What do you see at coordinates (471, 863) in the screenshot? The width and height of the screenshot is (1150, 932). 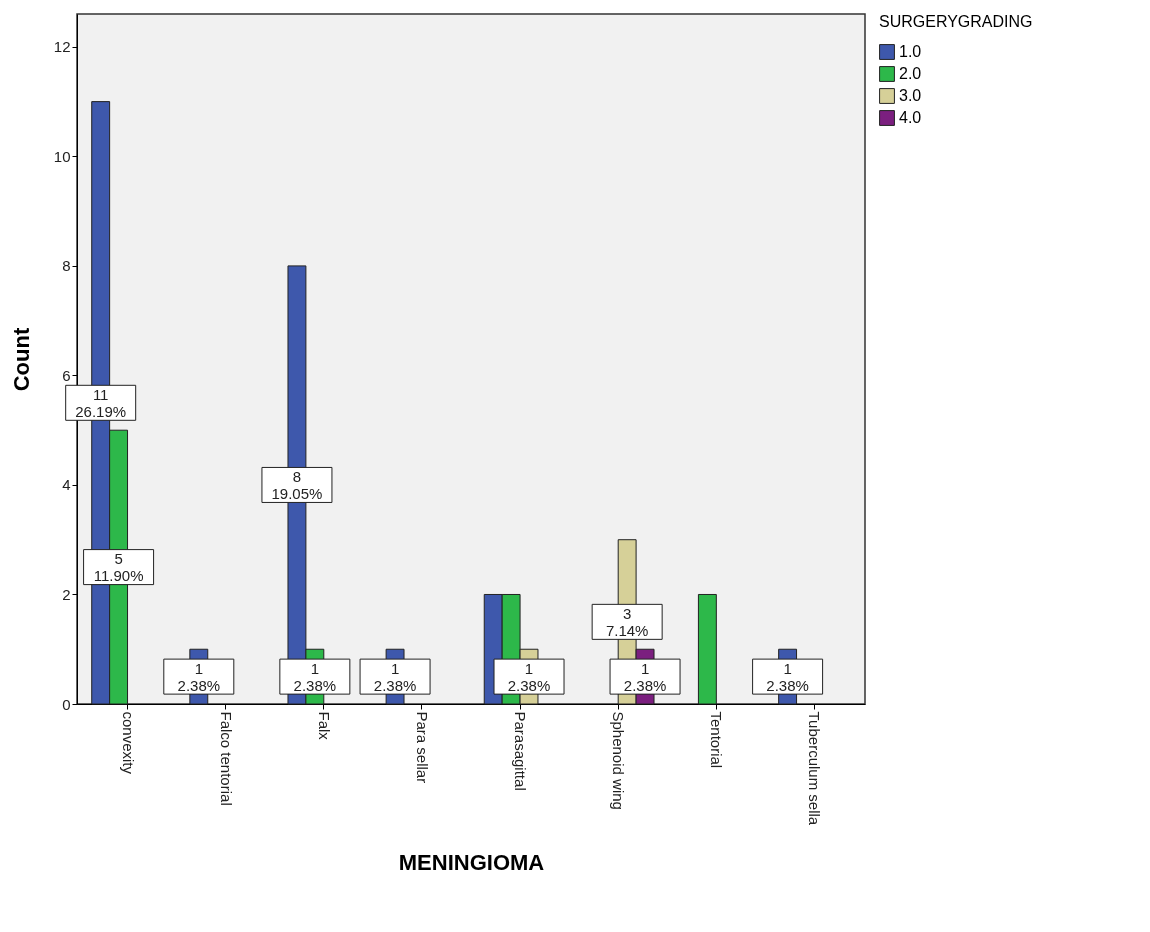 I see `x-axis-title: MENINGIOMA` at bounding box center [471, 863].